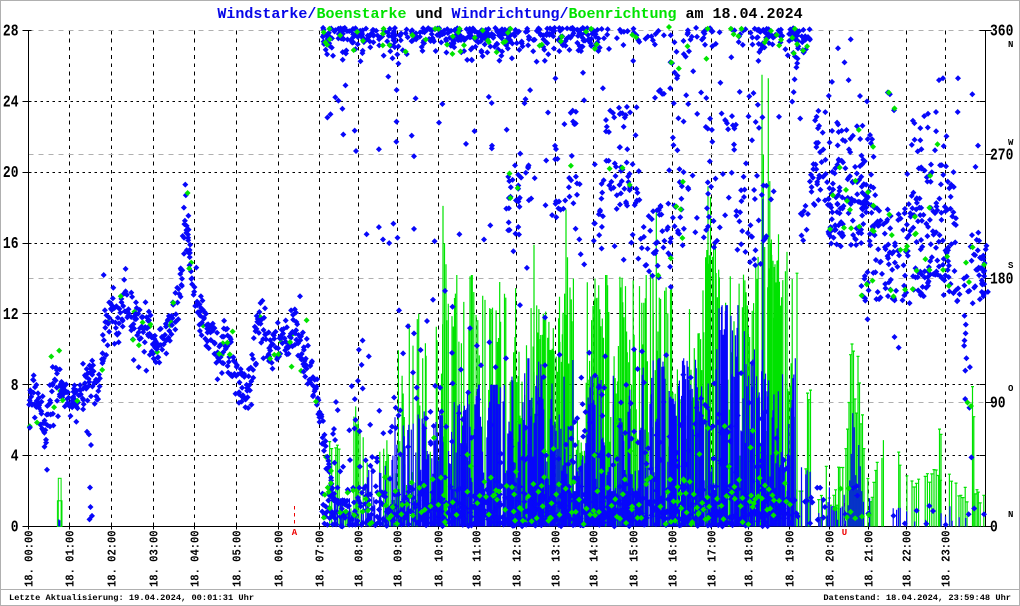 The image size is (1020, 606). I want to click on svg-text: 18. 21:00, so click(870, 558).